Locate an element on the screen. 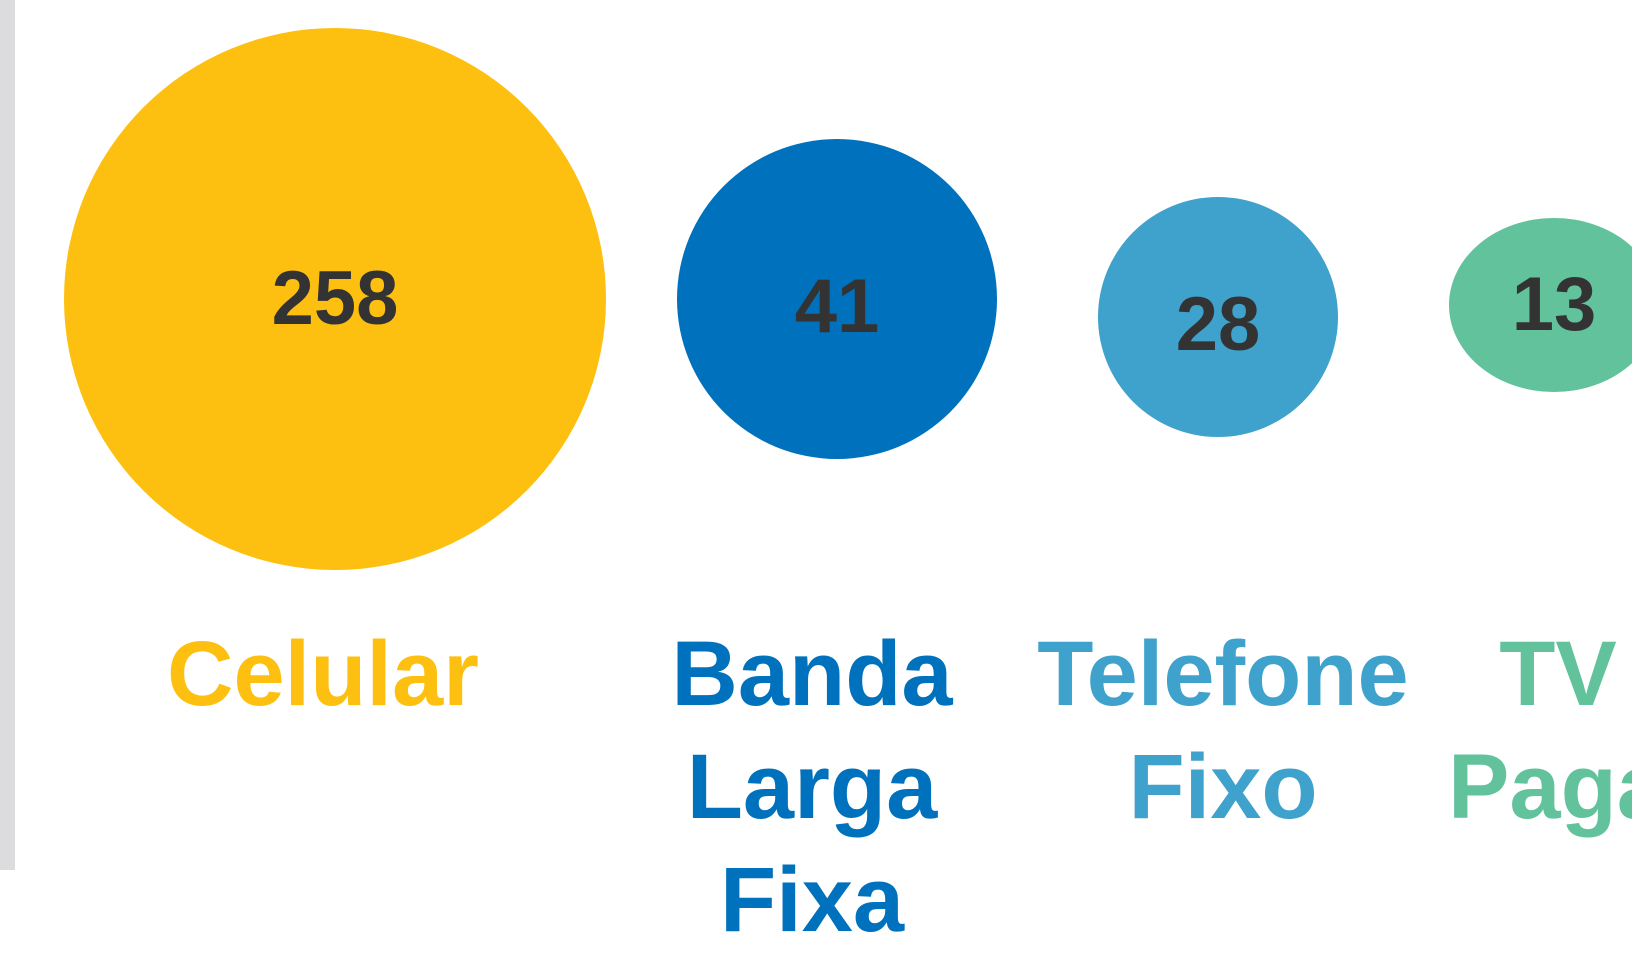  bubble-value: 28 is located at coordinates (1218, 324).